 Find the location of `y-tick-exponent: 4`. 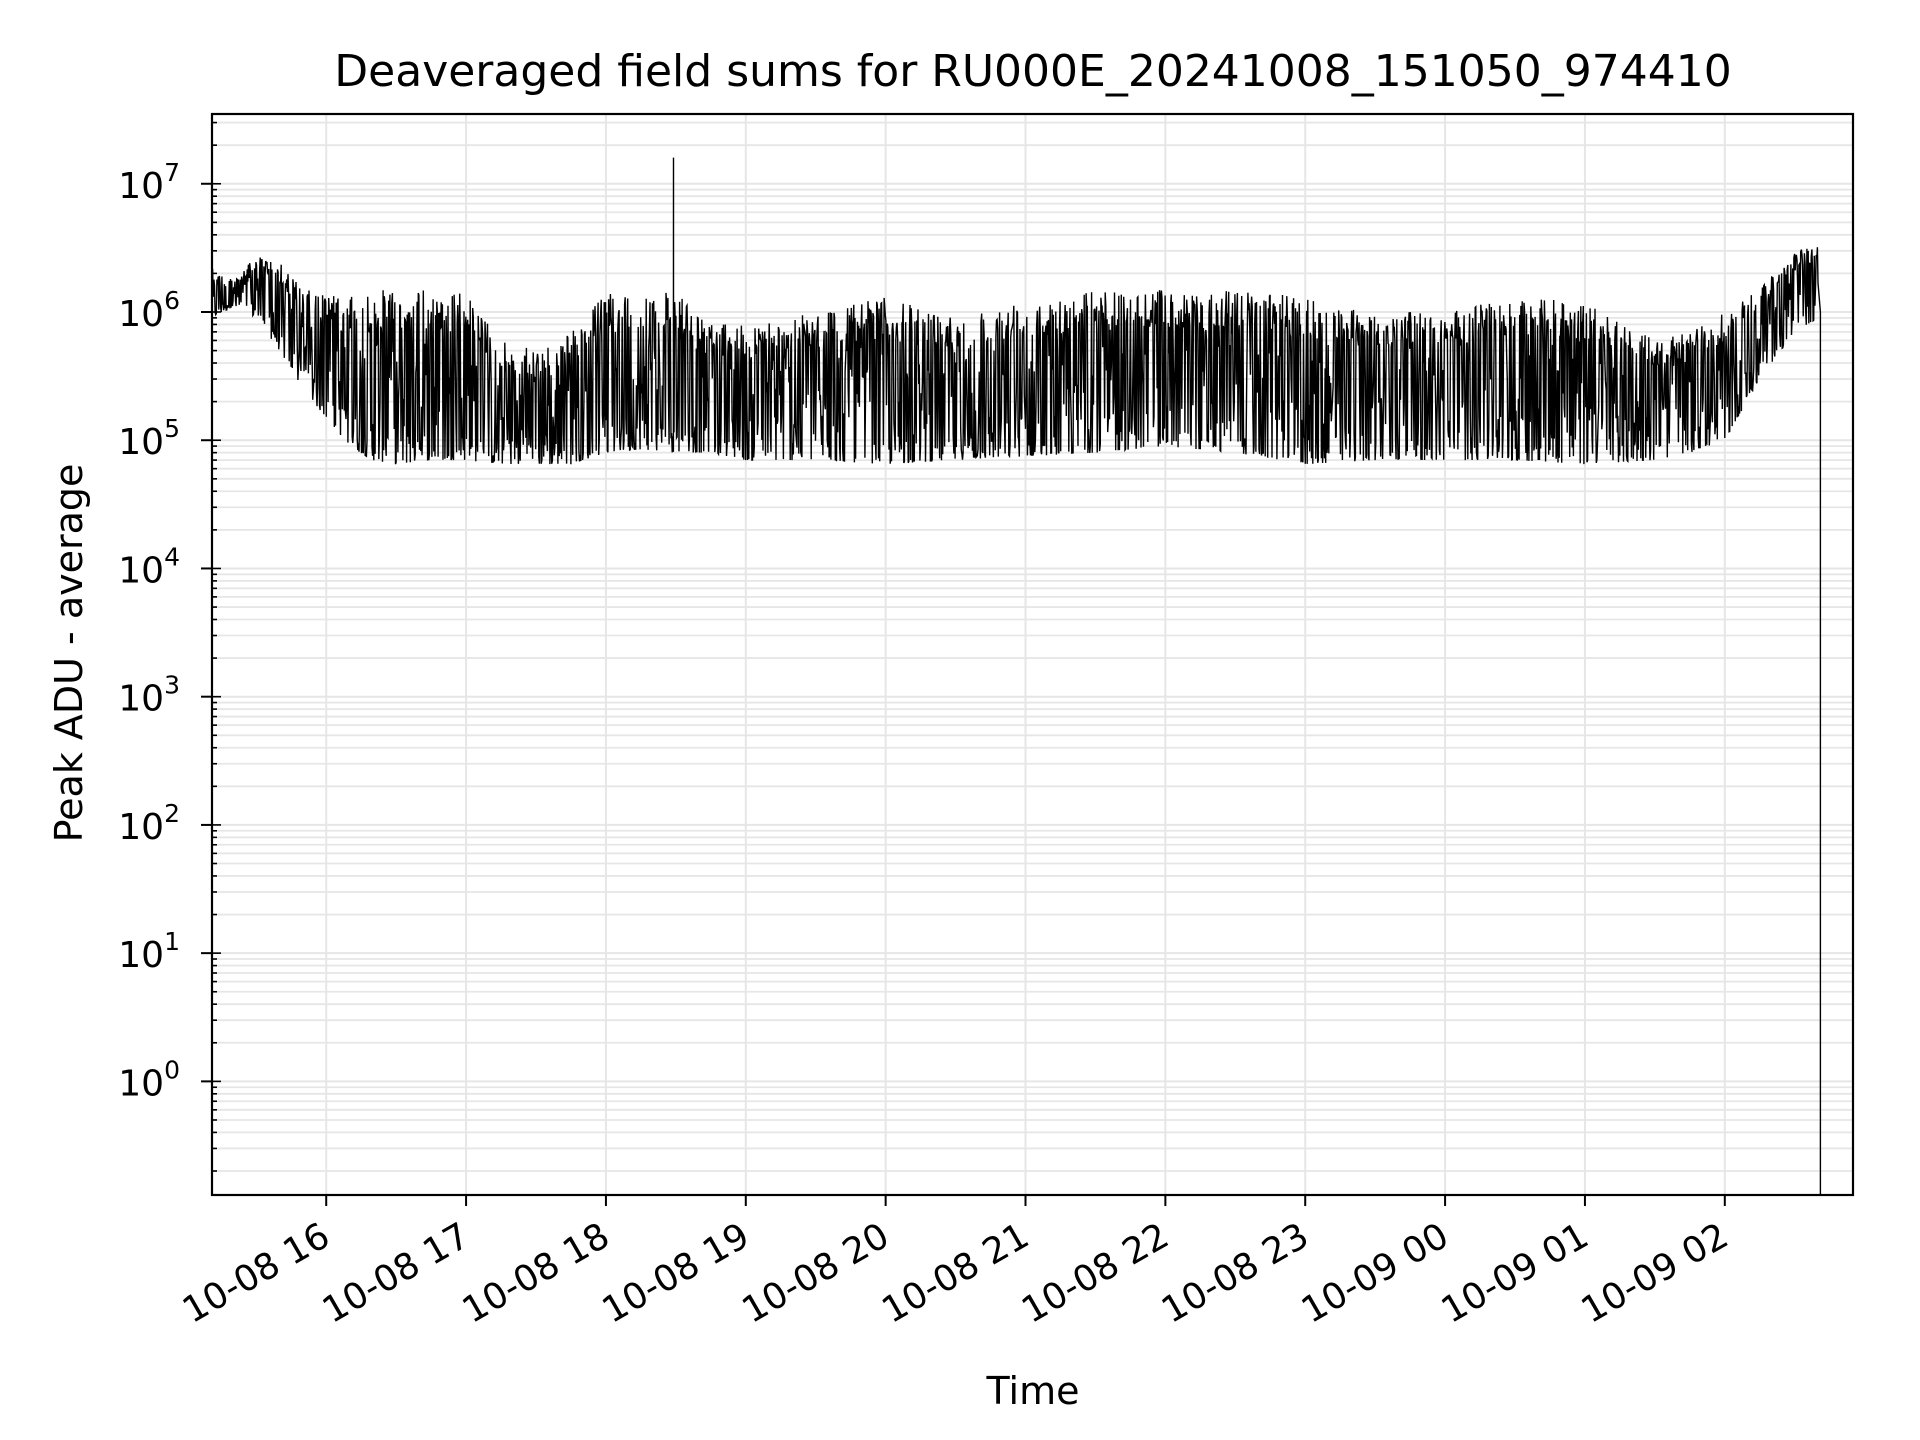

y-tick-exponent: 4 is located at coordinates (172, 556).